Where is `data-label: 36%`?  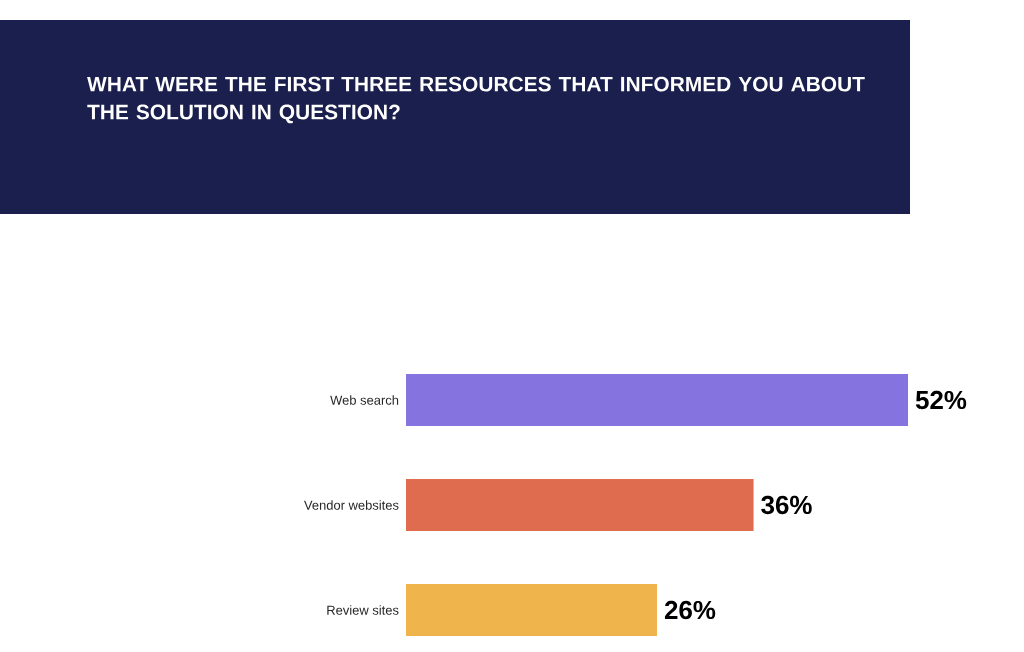 data-label: 36% is located at coordinates (786, 505).